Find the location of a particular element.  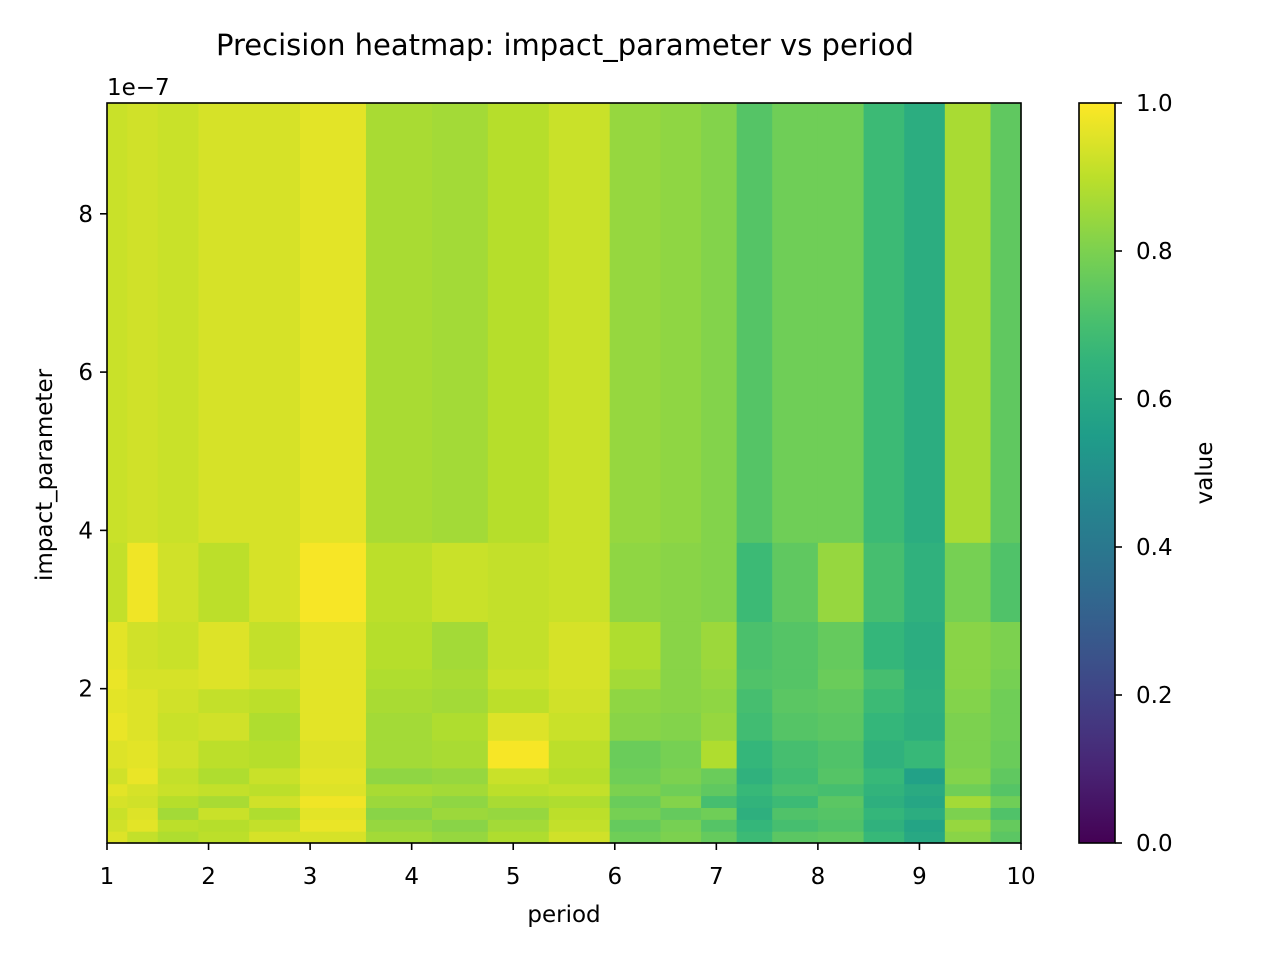

x-tick-label: 3 is located at coordinates (310, 877).